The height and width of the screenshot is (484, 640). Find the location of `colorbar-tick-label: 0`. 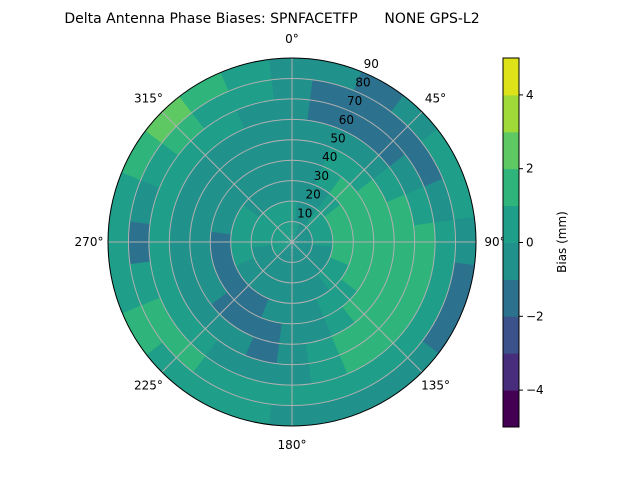

colorbar-tick-label: 0 is located at coordinates (530, 243).